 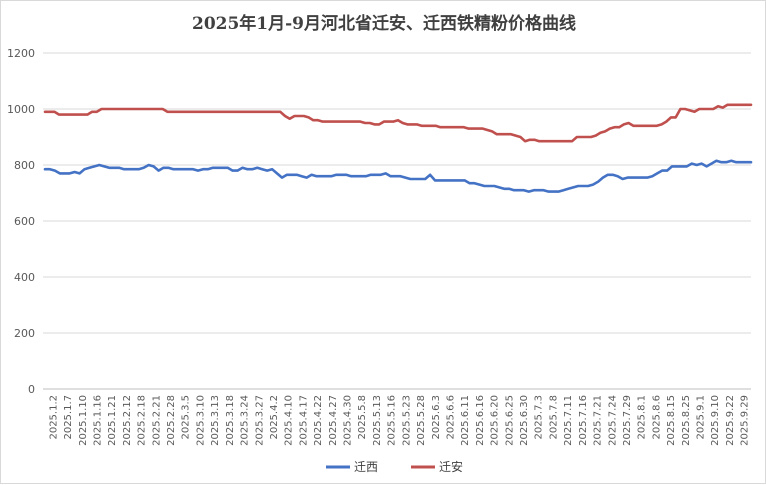 I want to click on x-tick-label: 2025.7.8, so click(x=553, y=417).